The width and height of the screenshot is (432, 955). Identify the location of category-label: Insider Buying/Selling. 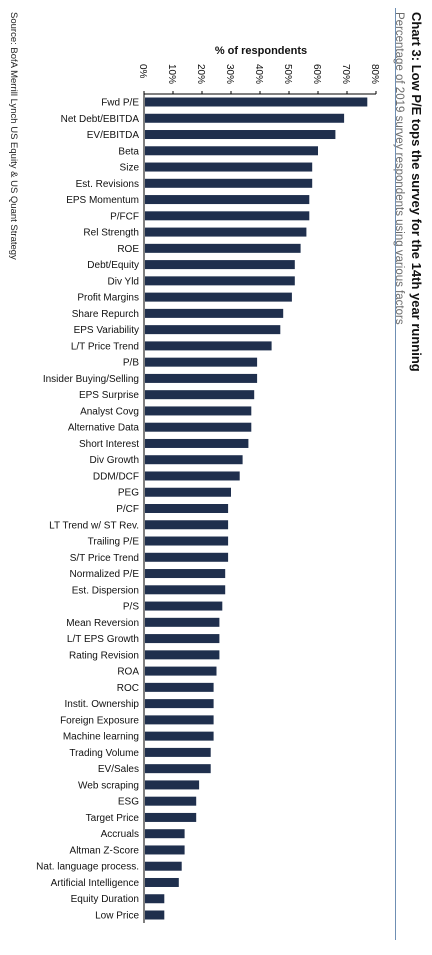
(91, 379).